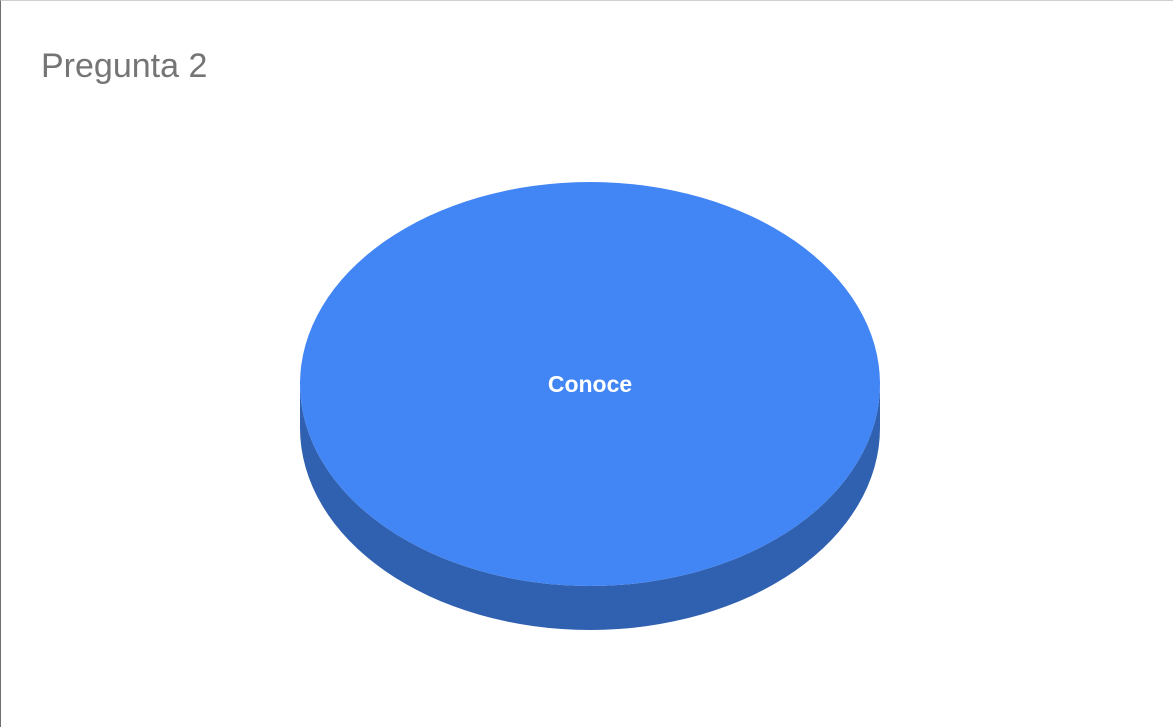 The height and width of the screenshot is (728, 1174). I want to click on chart-title: Pregunta 2, so click(124, 66).